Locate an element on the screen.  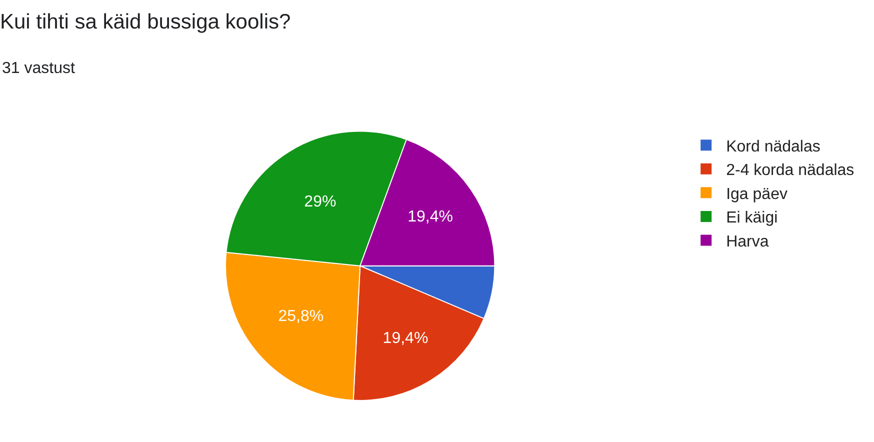
text: 31 vastust is located at coordinates (39, 68).